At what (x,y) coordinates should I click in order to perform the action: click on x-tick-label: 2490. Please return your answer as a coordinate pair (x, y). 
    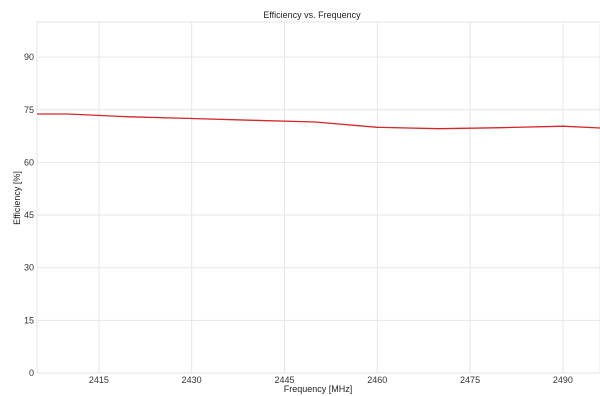
    Looking at the image, I should click on (563, 380).